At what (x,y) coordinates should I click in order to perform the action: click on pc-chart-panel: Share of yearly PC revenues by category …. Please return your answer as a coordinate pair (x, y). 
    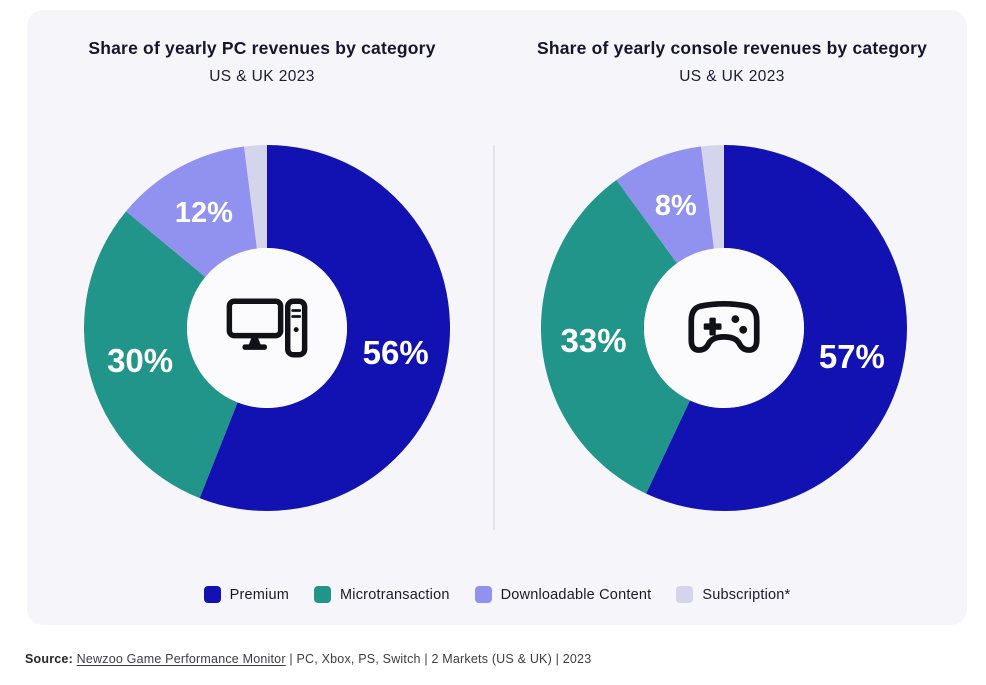
    Looking at the image, I should click on (262, 48).